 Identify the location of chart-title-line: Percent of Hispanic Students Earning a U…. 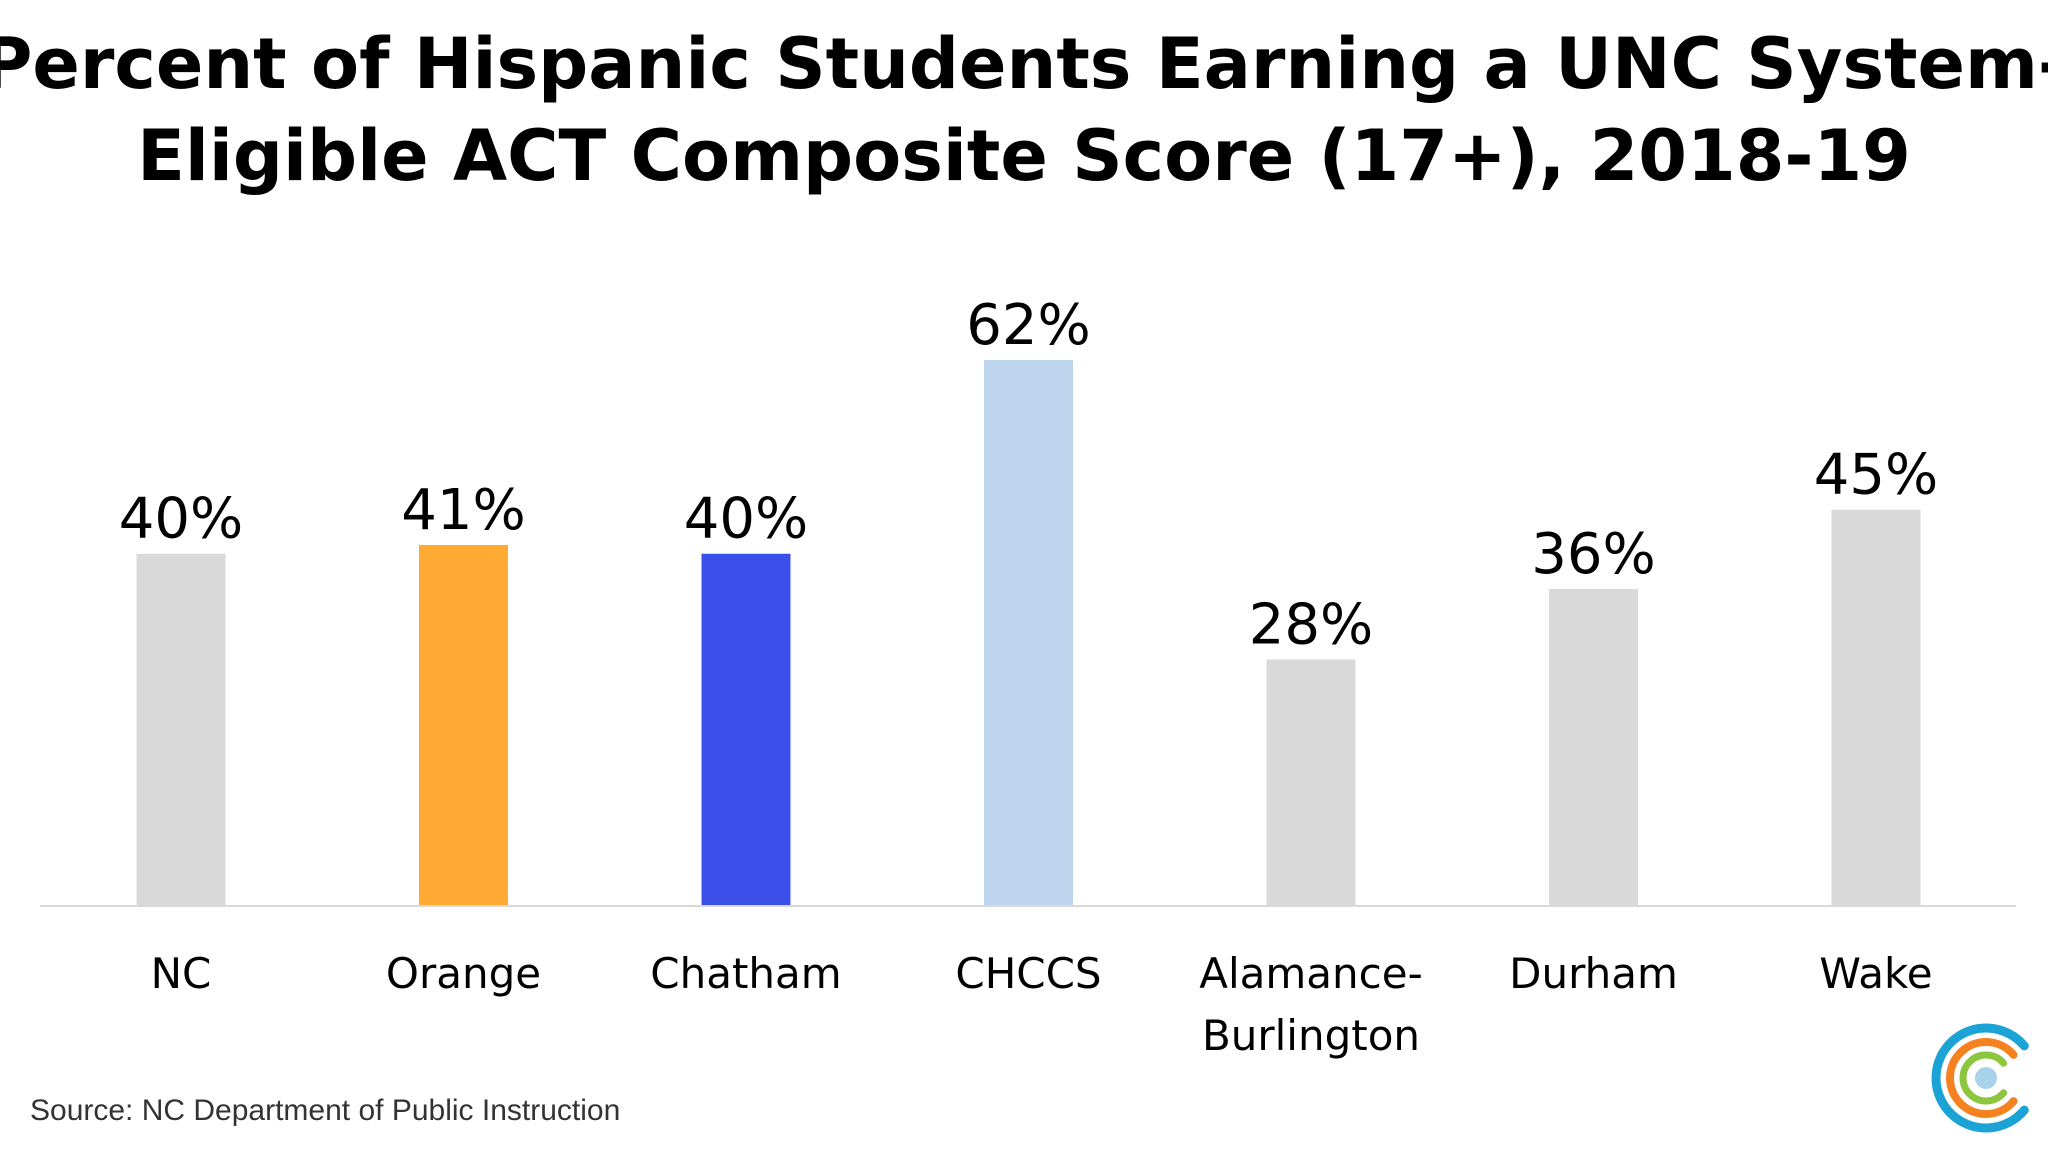
(1024, 64).